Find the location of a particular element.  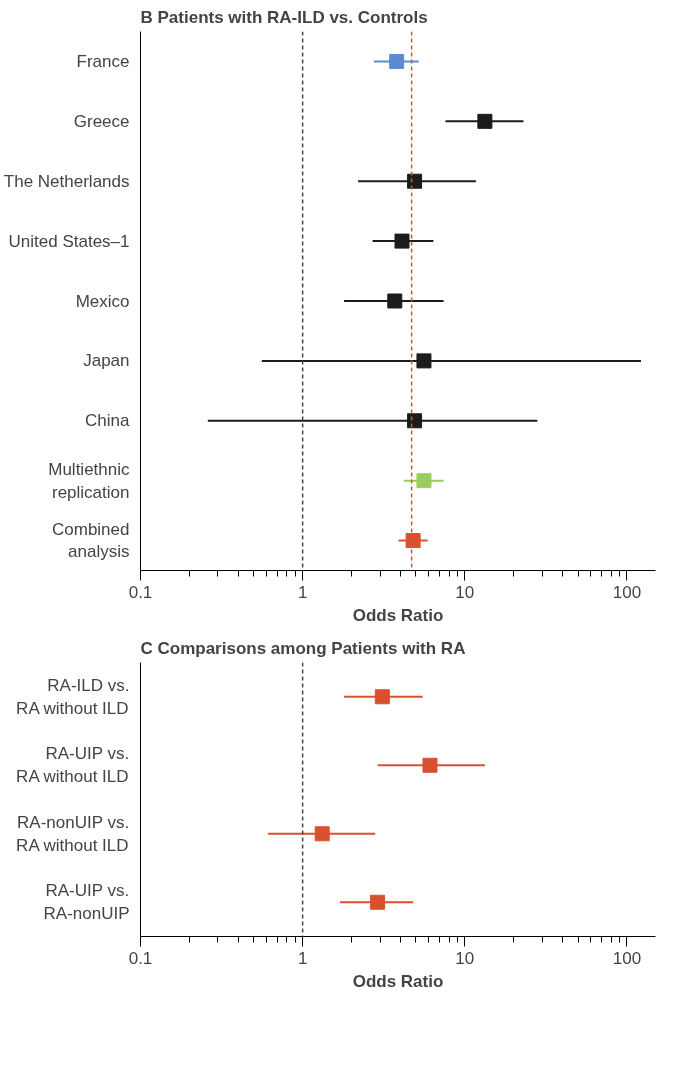

y-tick-label: RA-UIP vs. RA-nonUIP is located at coordinates (86, 902).